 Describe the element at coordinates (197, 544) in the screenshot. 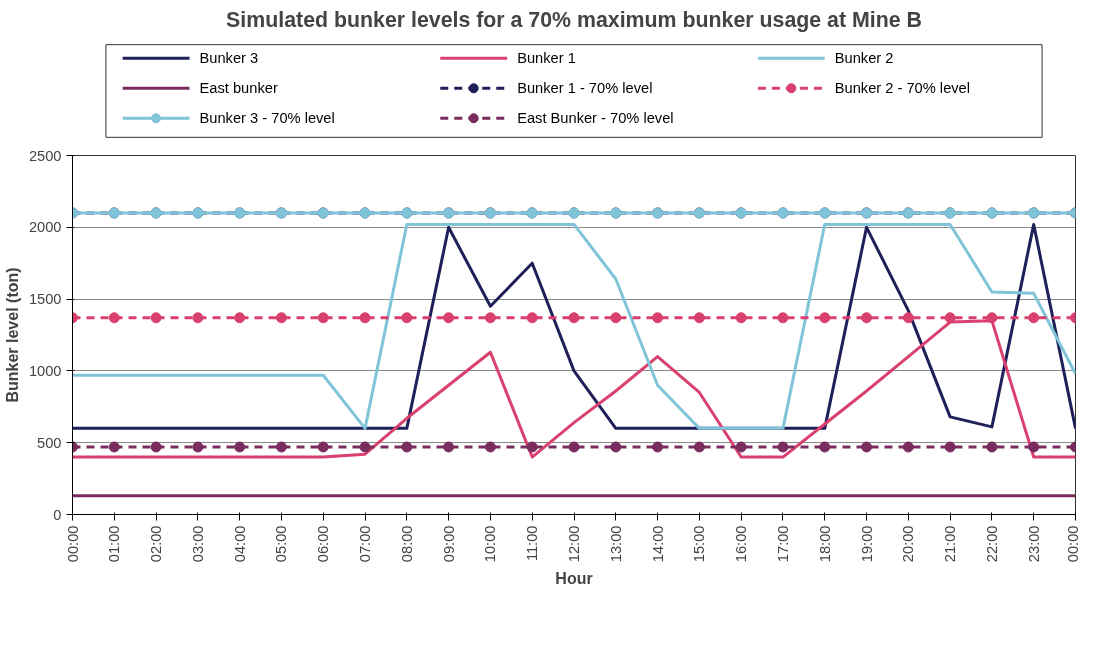

I see `x-tick-label: 03:00` at that location.